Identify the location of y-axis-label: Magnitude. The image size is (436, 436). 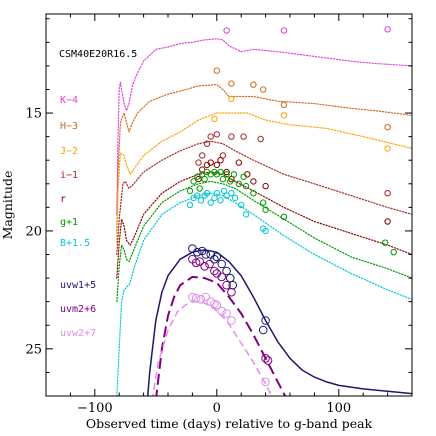
(7, 205).